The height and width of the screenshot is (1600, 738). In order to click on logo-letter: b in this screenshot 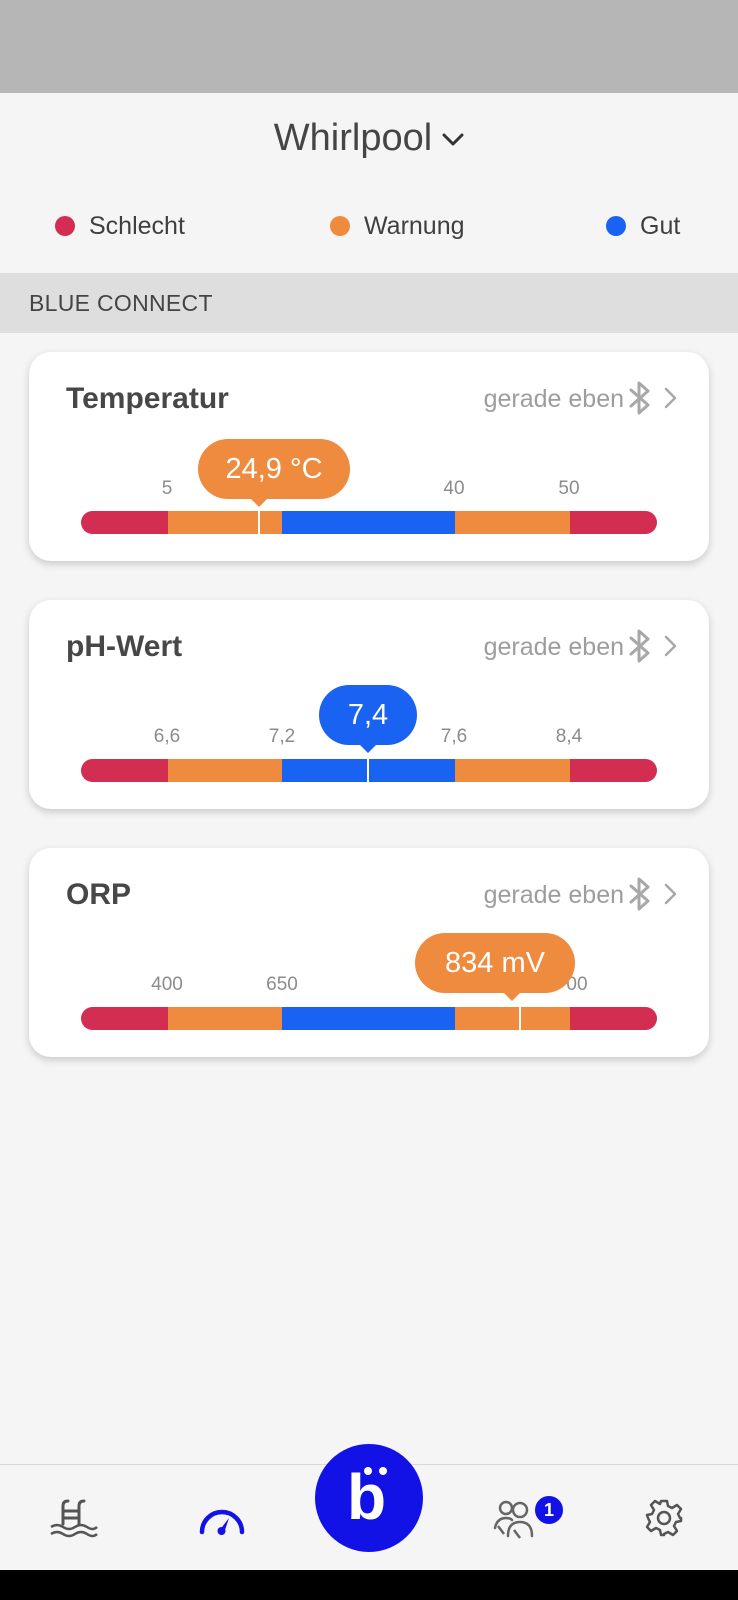, I will do `click(367, 1497)`.